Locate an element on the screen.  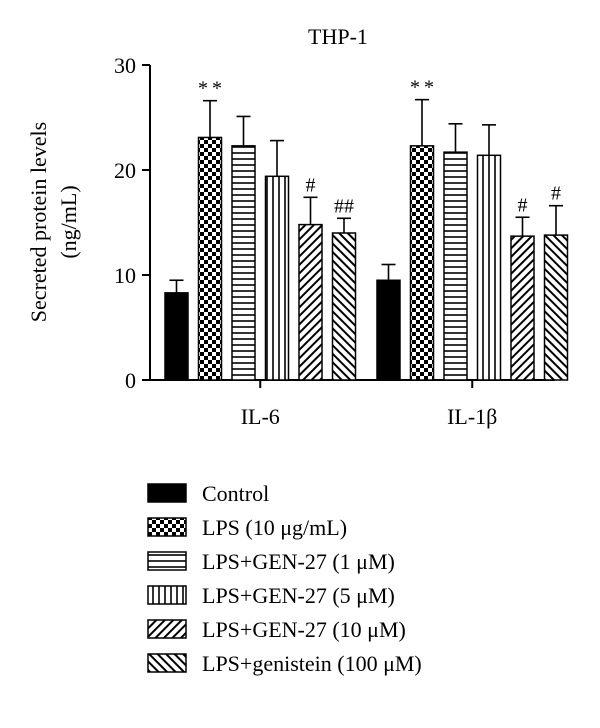
x-category-label: IL-6 is located at coordinates (260, 416).